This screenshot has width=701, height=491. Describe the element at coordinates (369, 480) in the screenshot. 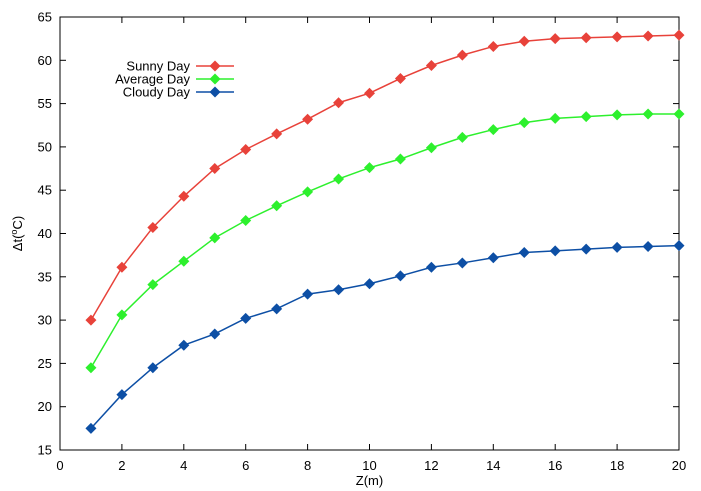

I see `x-axis-label: Z(m)` at that location.